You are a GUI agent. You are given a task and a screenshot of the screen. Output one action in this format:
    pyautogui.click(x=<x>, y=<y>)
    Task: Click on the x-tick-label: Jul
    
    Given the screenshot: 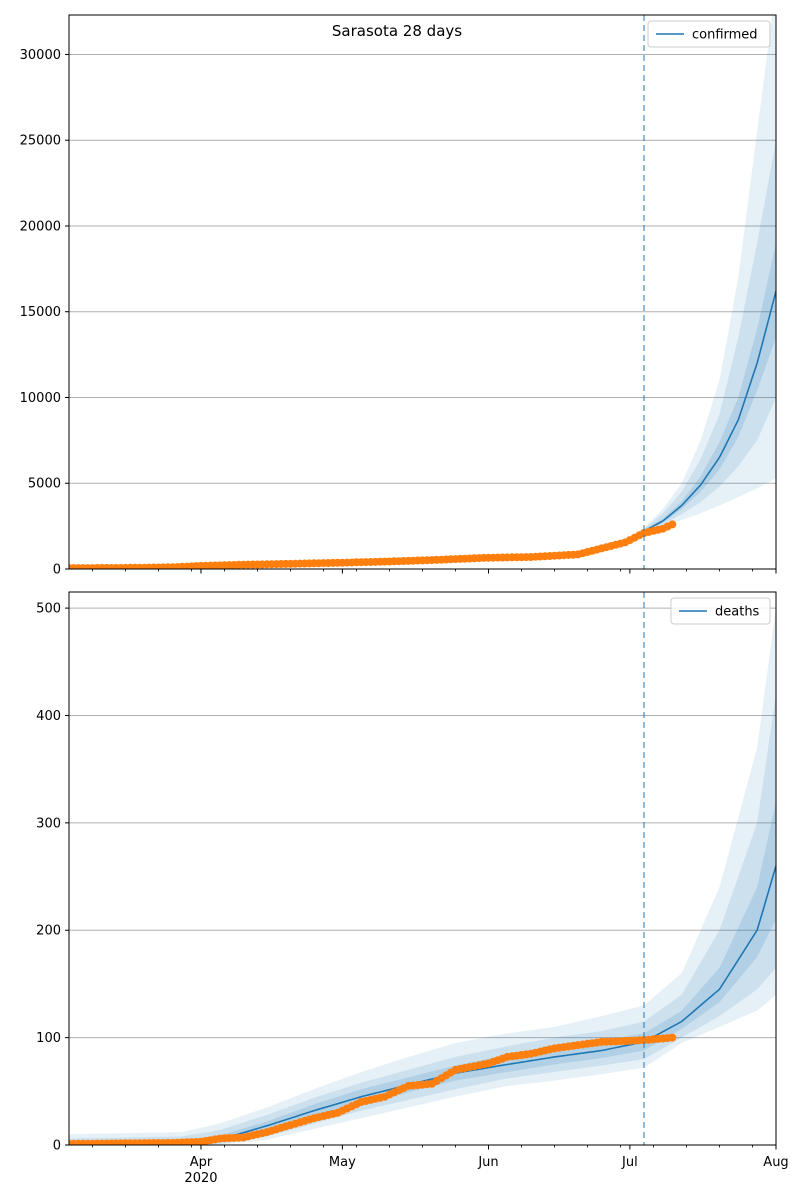 What is the action you would take?
    pyautogui.click(x=629, y=1162)
    